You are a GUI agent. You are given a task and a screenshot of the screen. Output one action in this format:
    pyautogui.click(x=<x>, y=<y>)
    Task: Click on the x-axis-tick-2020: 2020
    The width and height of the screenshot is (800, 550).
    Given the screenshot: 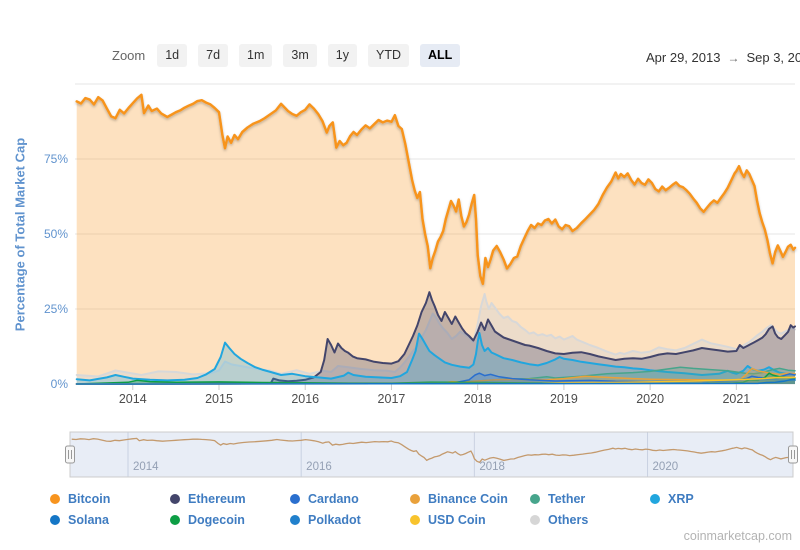 What is the action you would take?
    pyautogui.click(x=650, y=399)
    